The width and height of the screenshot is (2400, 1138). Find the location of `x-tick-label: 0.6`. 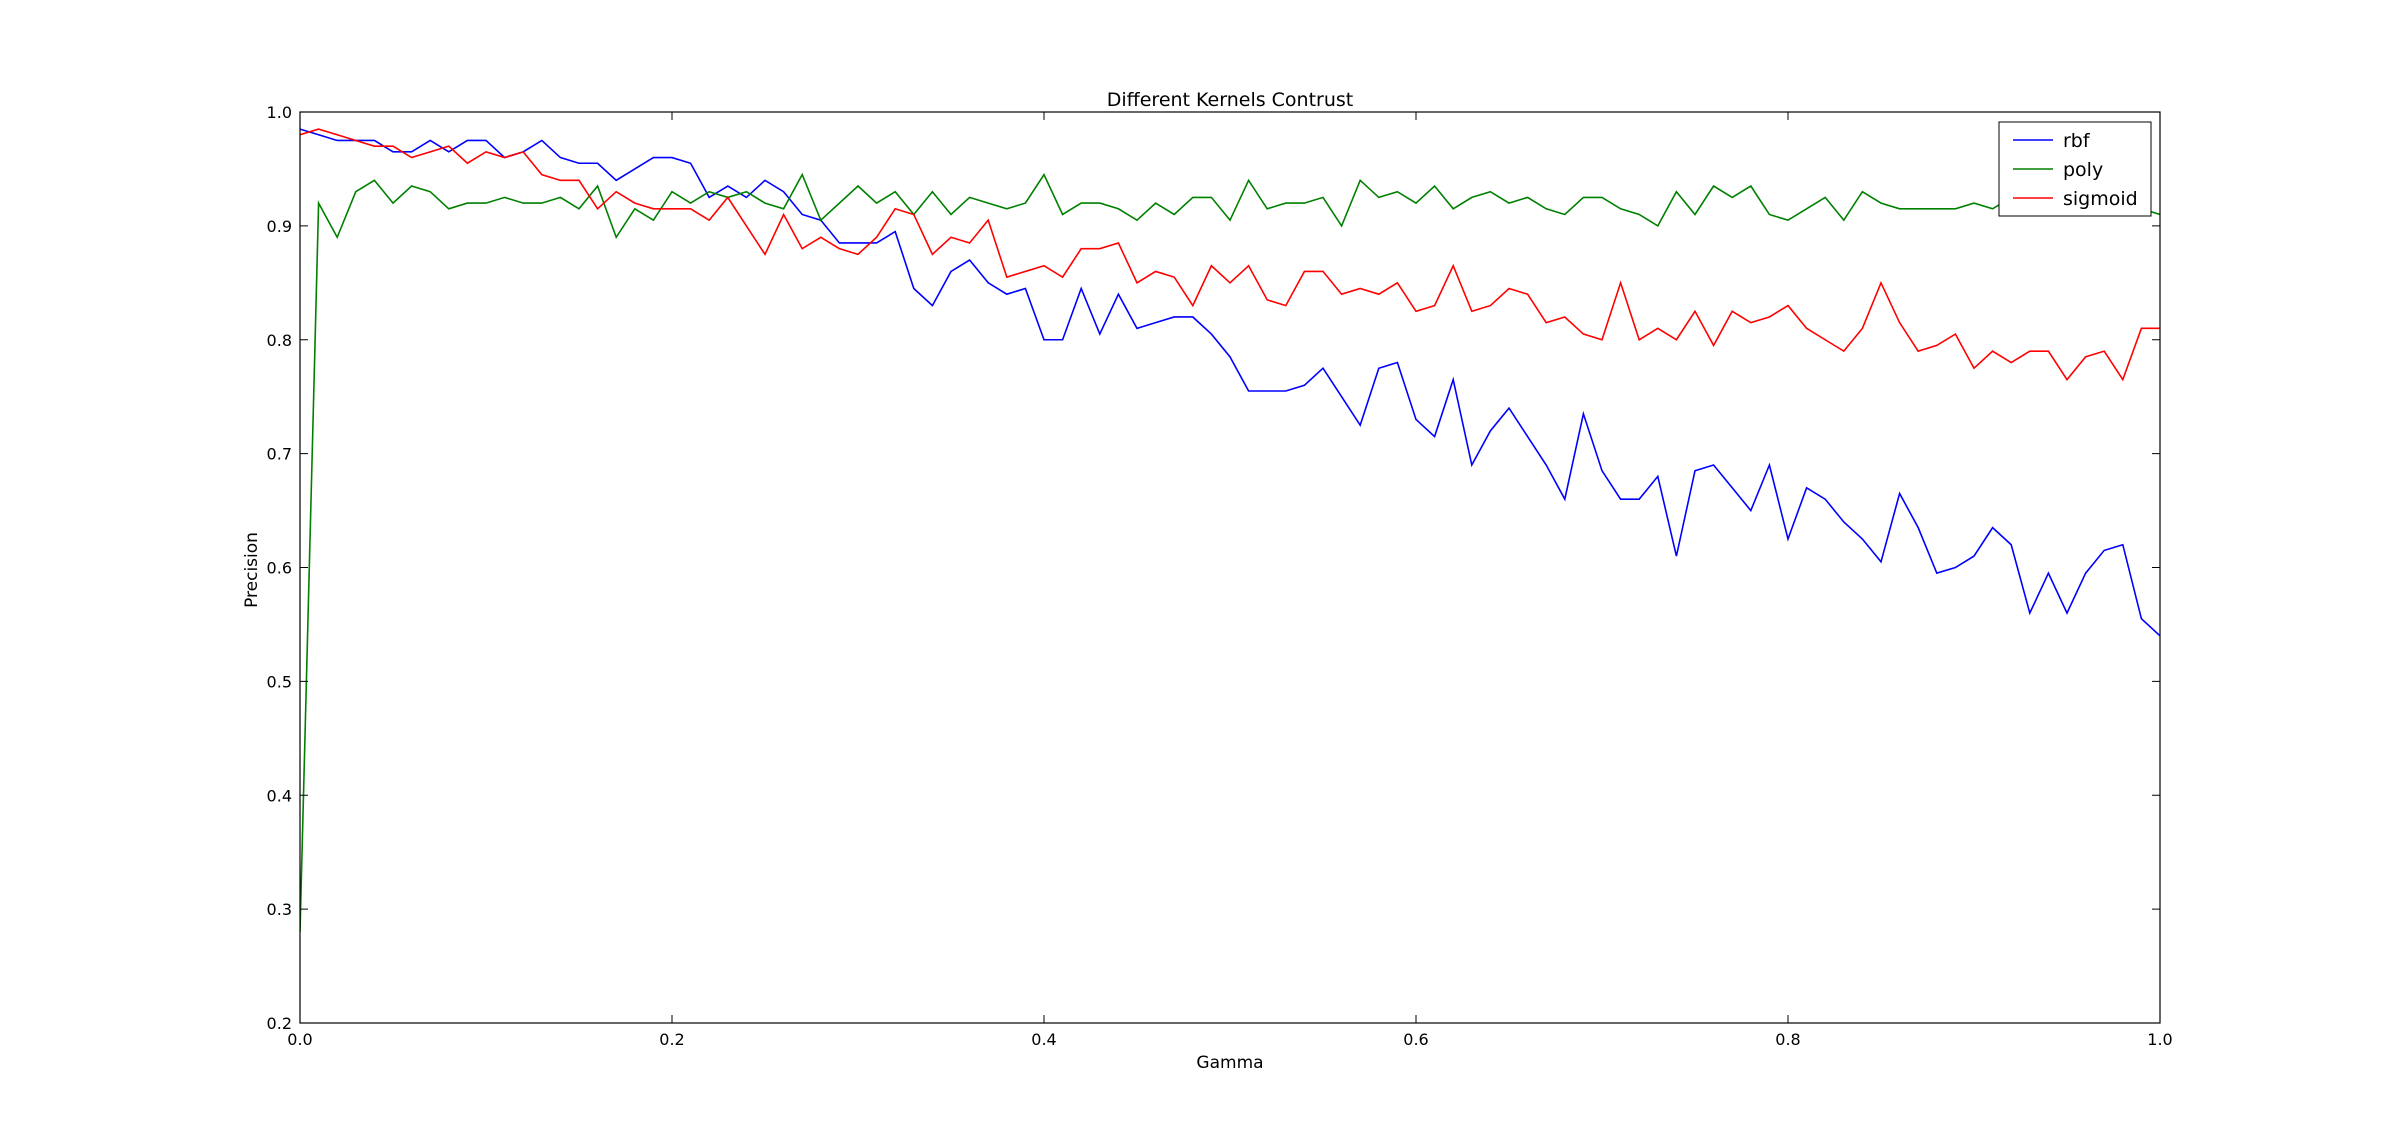

x-tick-label: 0.6 is located at coordinates (1415, 1039).